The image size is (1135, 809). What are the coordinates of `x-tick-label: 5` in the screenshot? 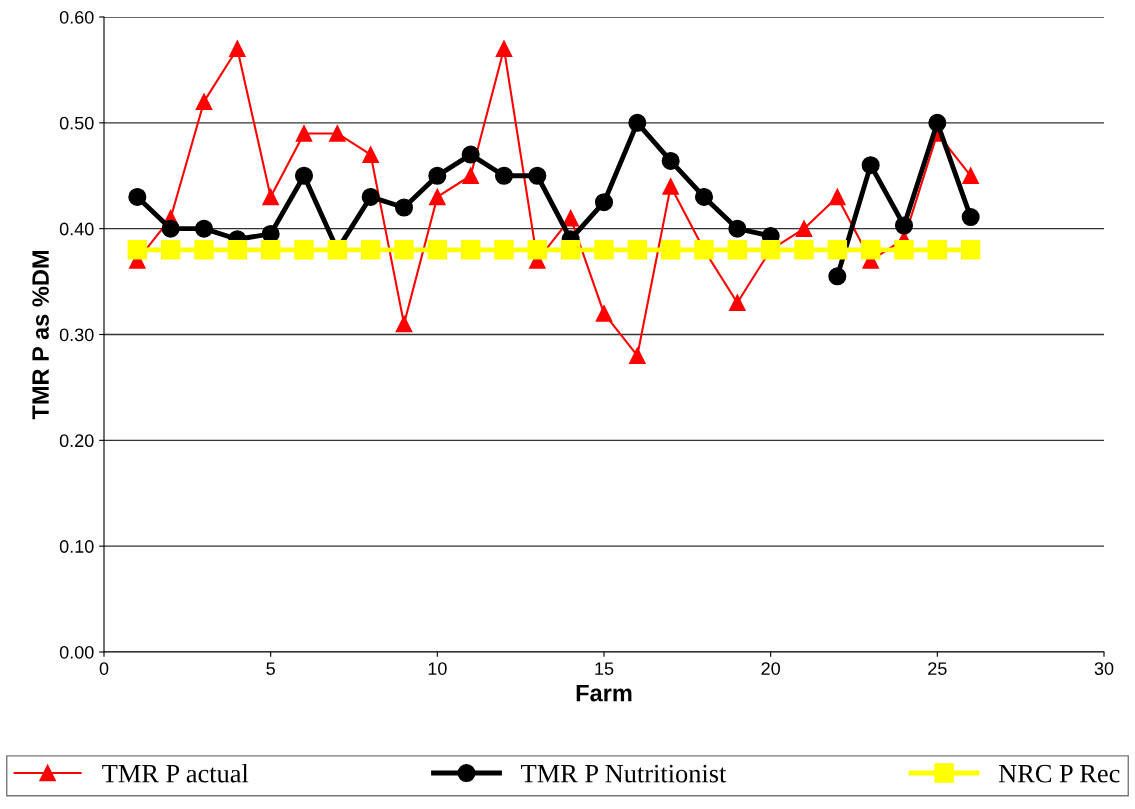 It's located at (270, 668).